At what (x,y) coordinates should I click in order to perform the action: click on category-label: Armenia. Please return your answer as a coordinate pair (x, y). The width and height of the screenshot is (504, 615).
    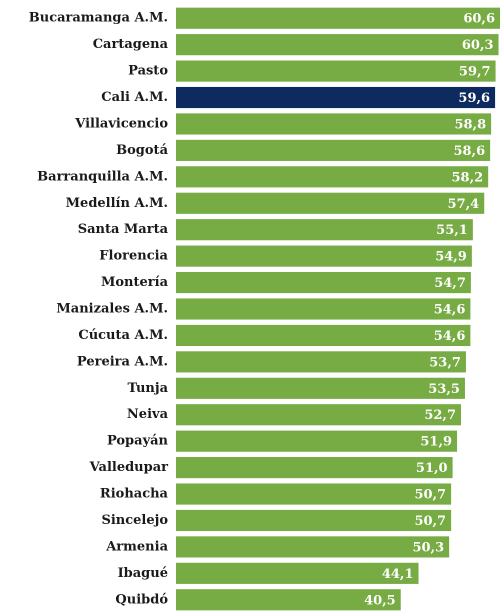
    Looking at the image, I should click on (136, 546).